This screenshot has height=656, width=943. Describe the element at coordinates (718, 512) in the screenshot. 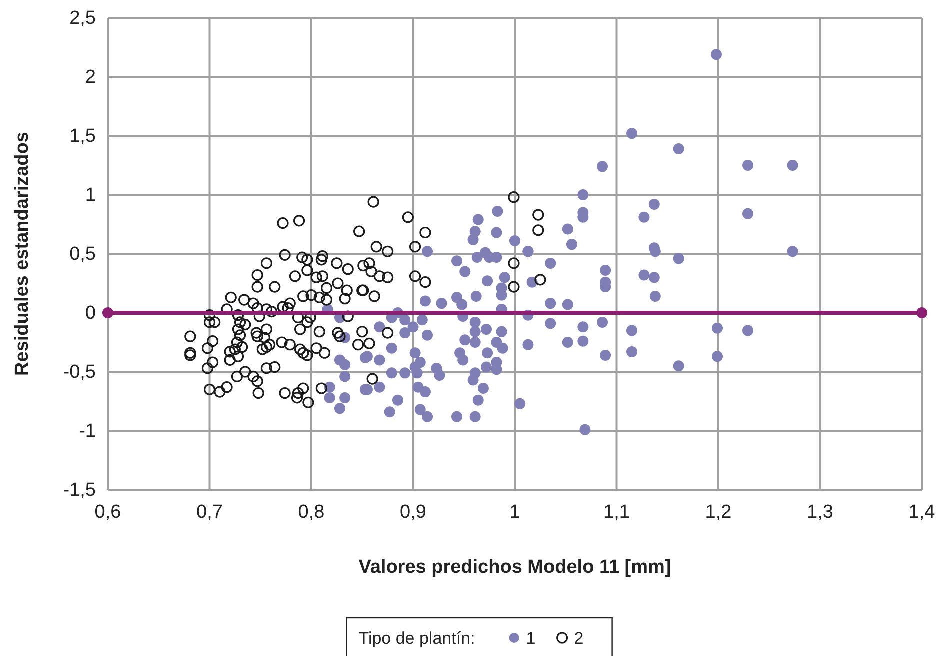

I see `x-tick-label: 1,2` at that location.